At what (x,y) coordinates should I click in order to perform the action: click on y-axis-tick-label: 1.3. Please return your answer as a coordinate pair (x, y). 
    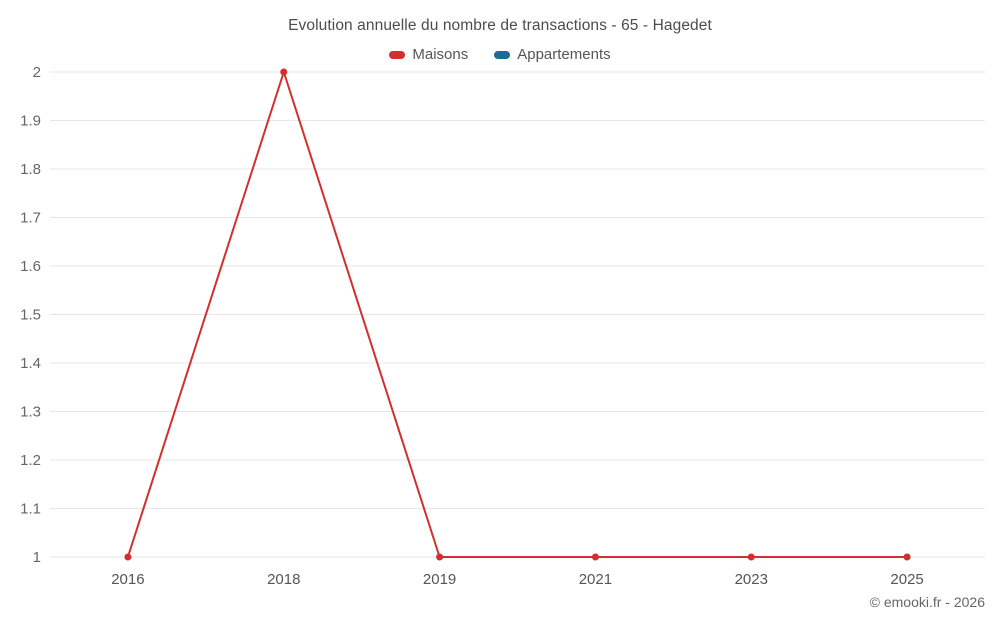
    Looking at the image, I should click on (30, 412).